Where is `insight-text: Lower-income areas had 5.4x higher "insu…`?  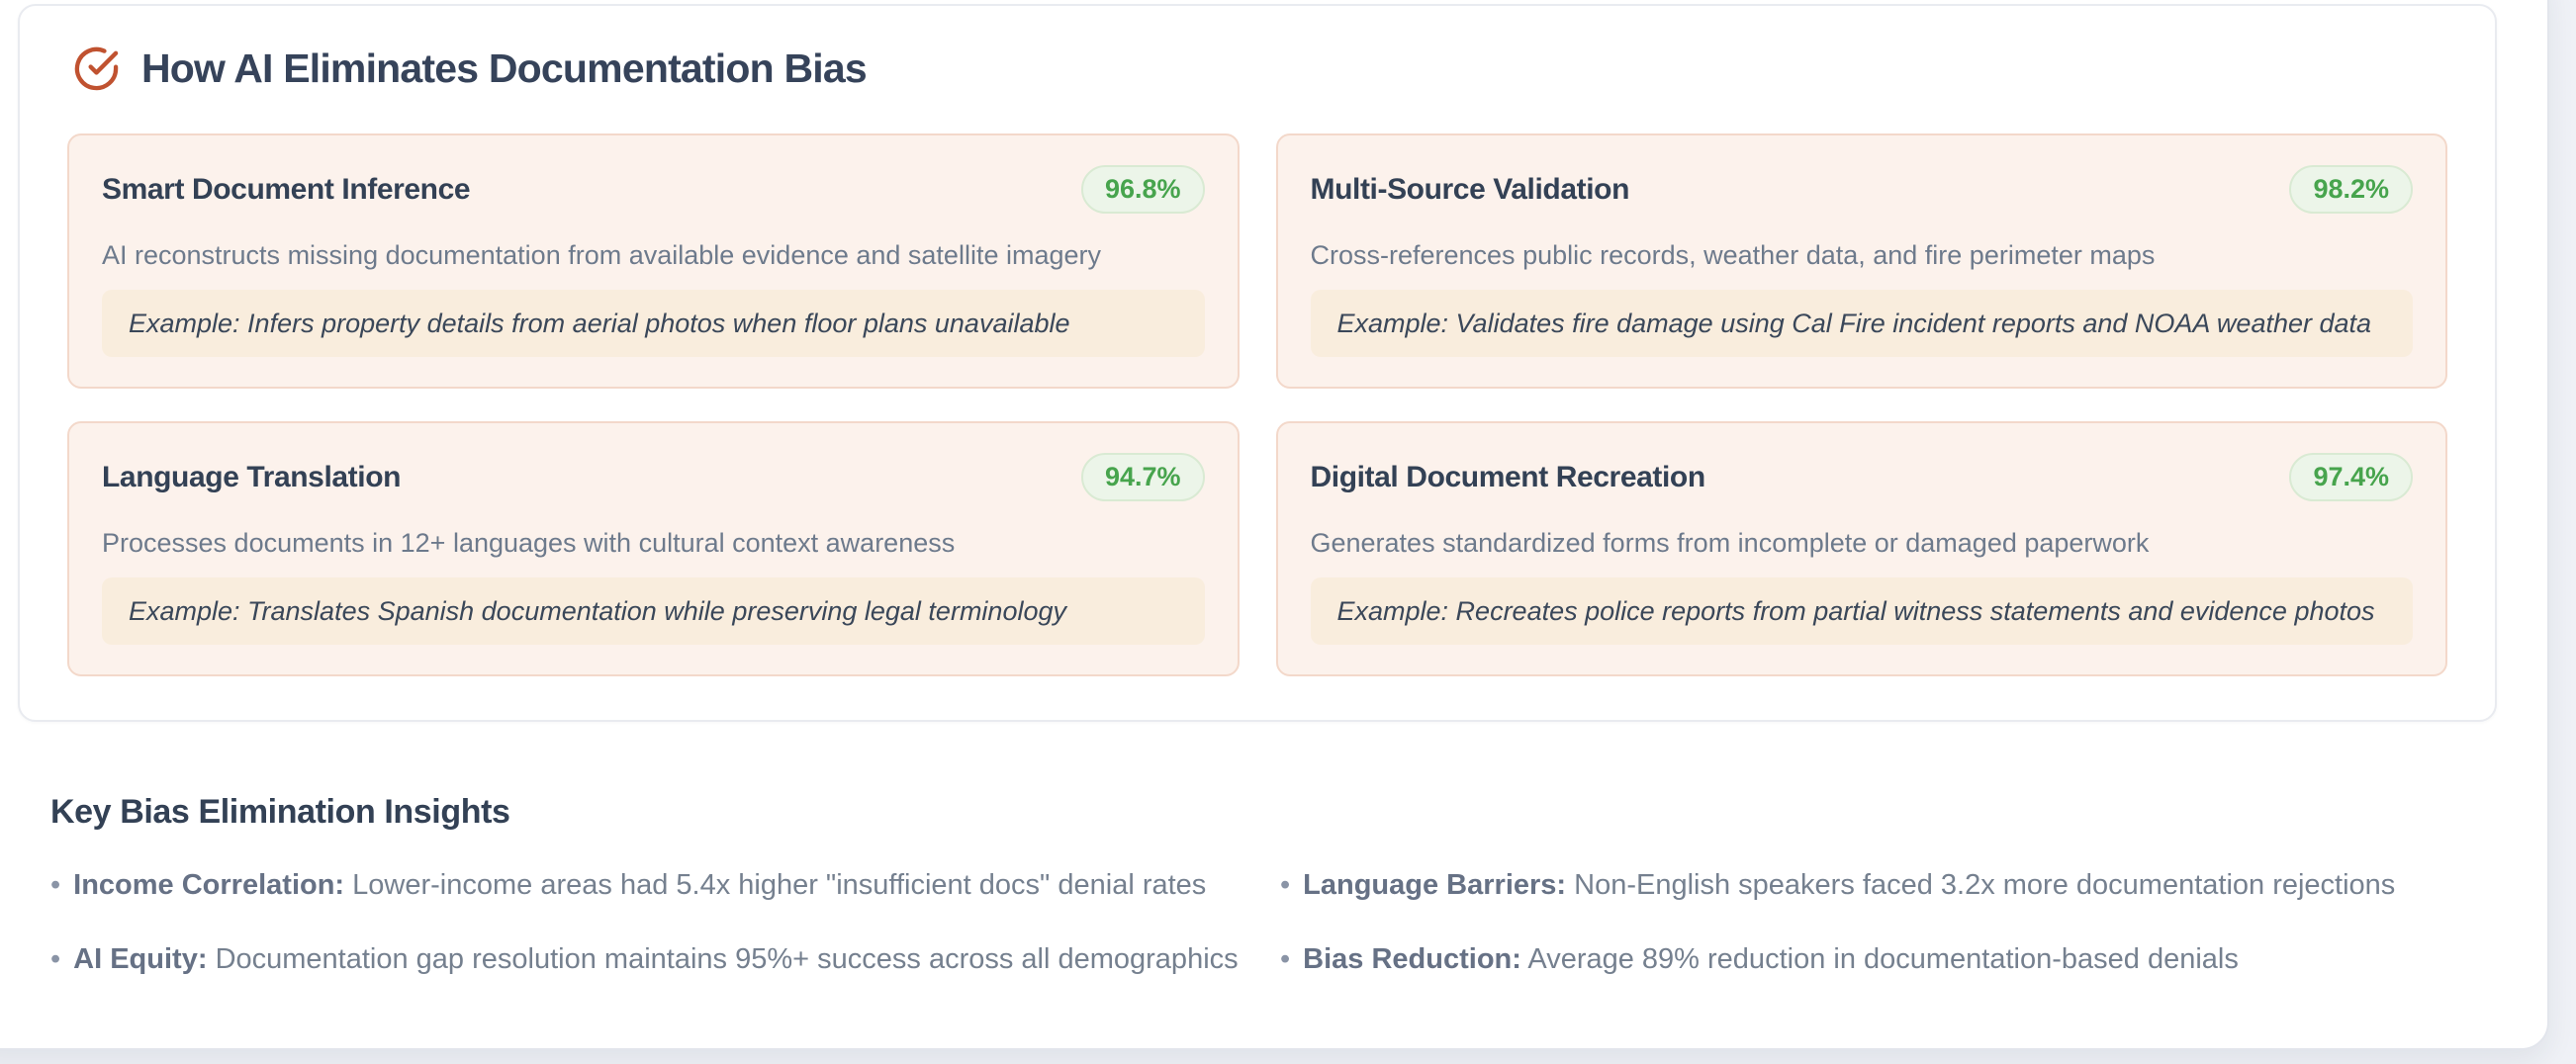 insight-text: Lower-income areas had 5.4x higher "insu… is located at coordinates (780, 885).